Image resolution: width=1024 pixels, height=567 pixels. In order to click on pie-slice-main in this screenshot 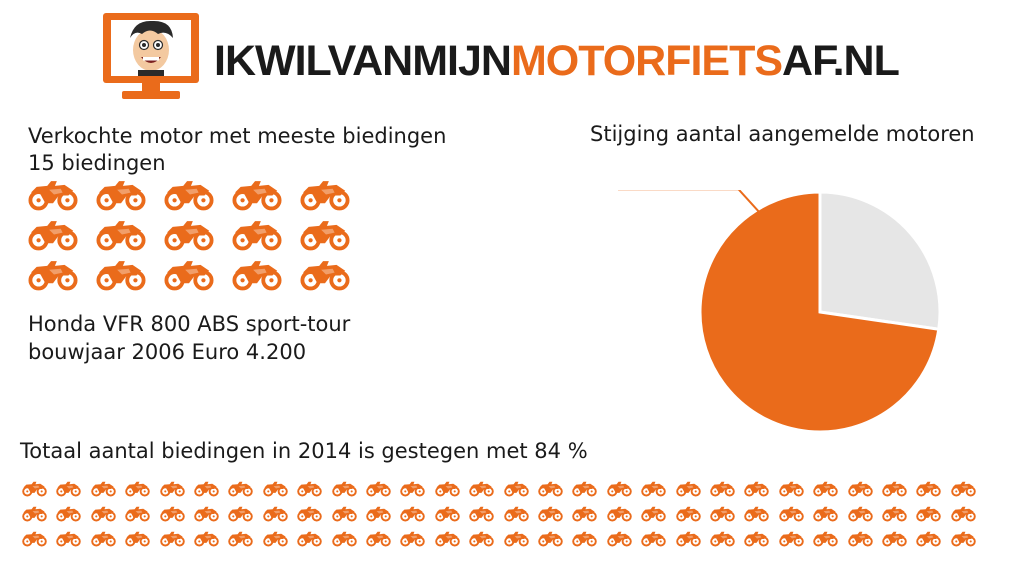, I will do `click(819, 312)`.